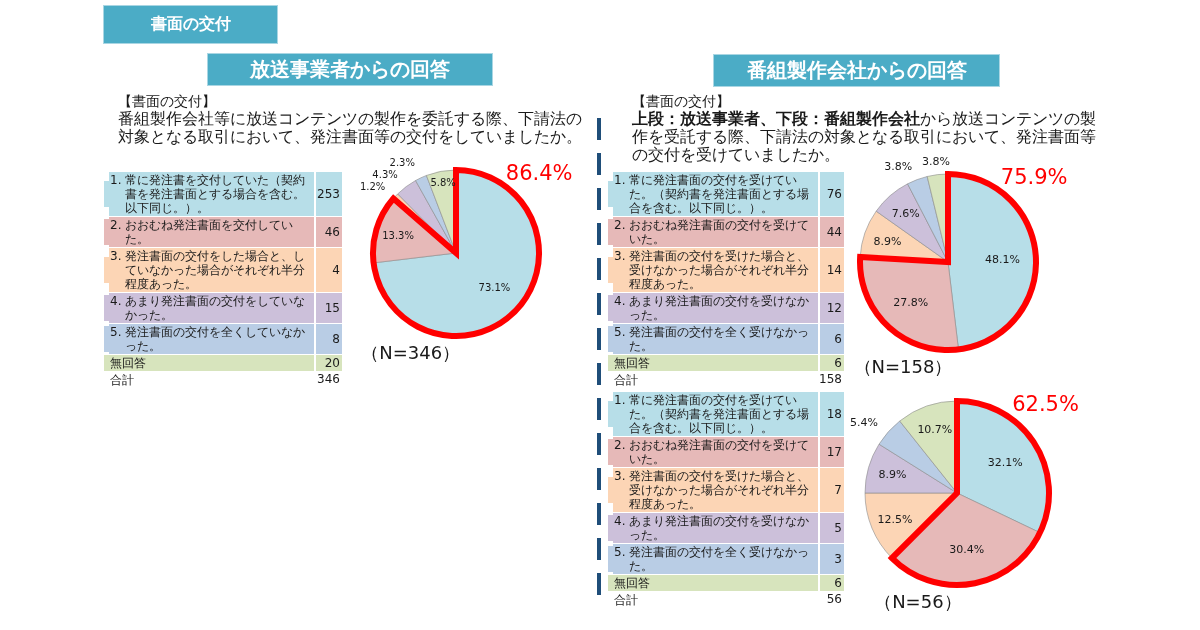 The image size is (1200, 630). I want to click on text: の交付を受けていましたか。, so click(736, 154).